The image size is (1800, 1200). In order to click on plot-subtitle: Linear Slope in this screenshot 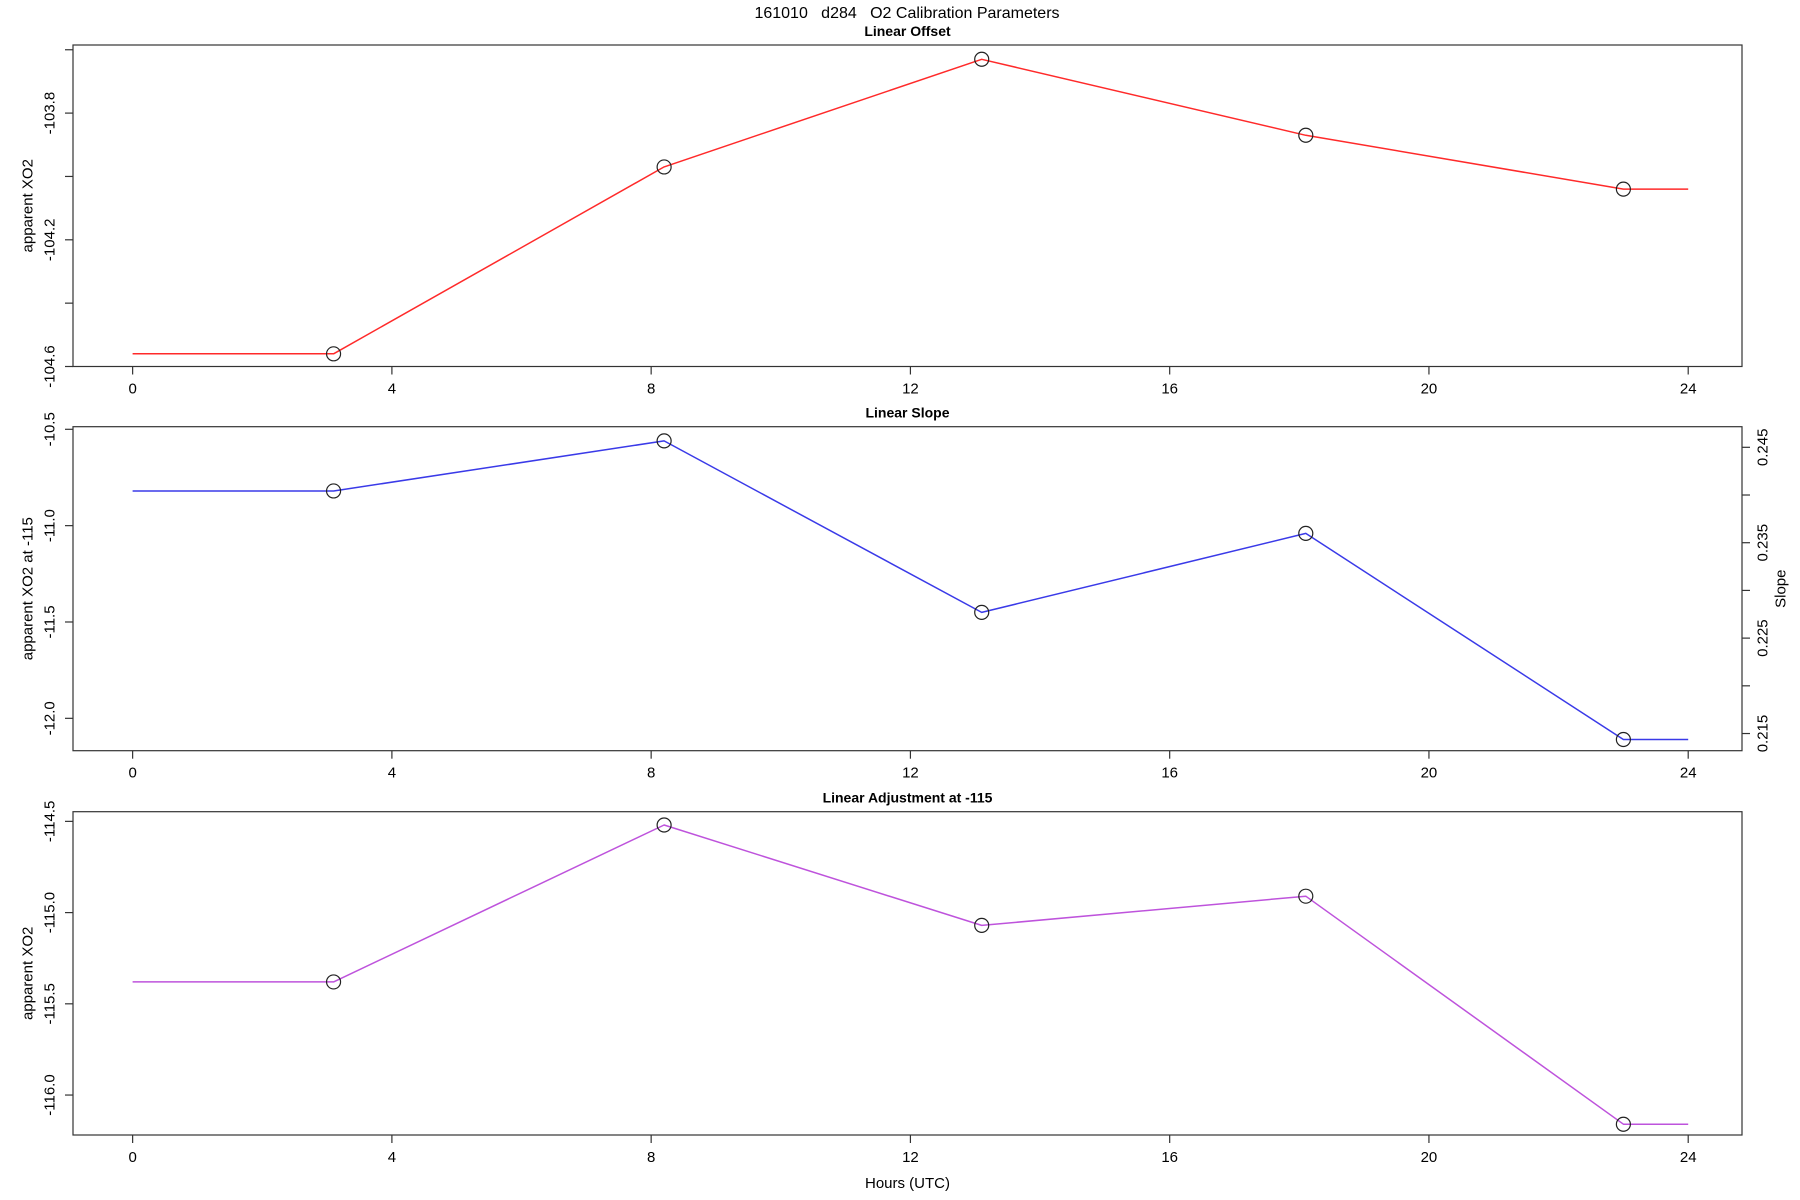, I will do `click(907, 413)`.